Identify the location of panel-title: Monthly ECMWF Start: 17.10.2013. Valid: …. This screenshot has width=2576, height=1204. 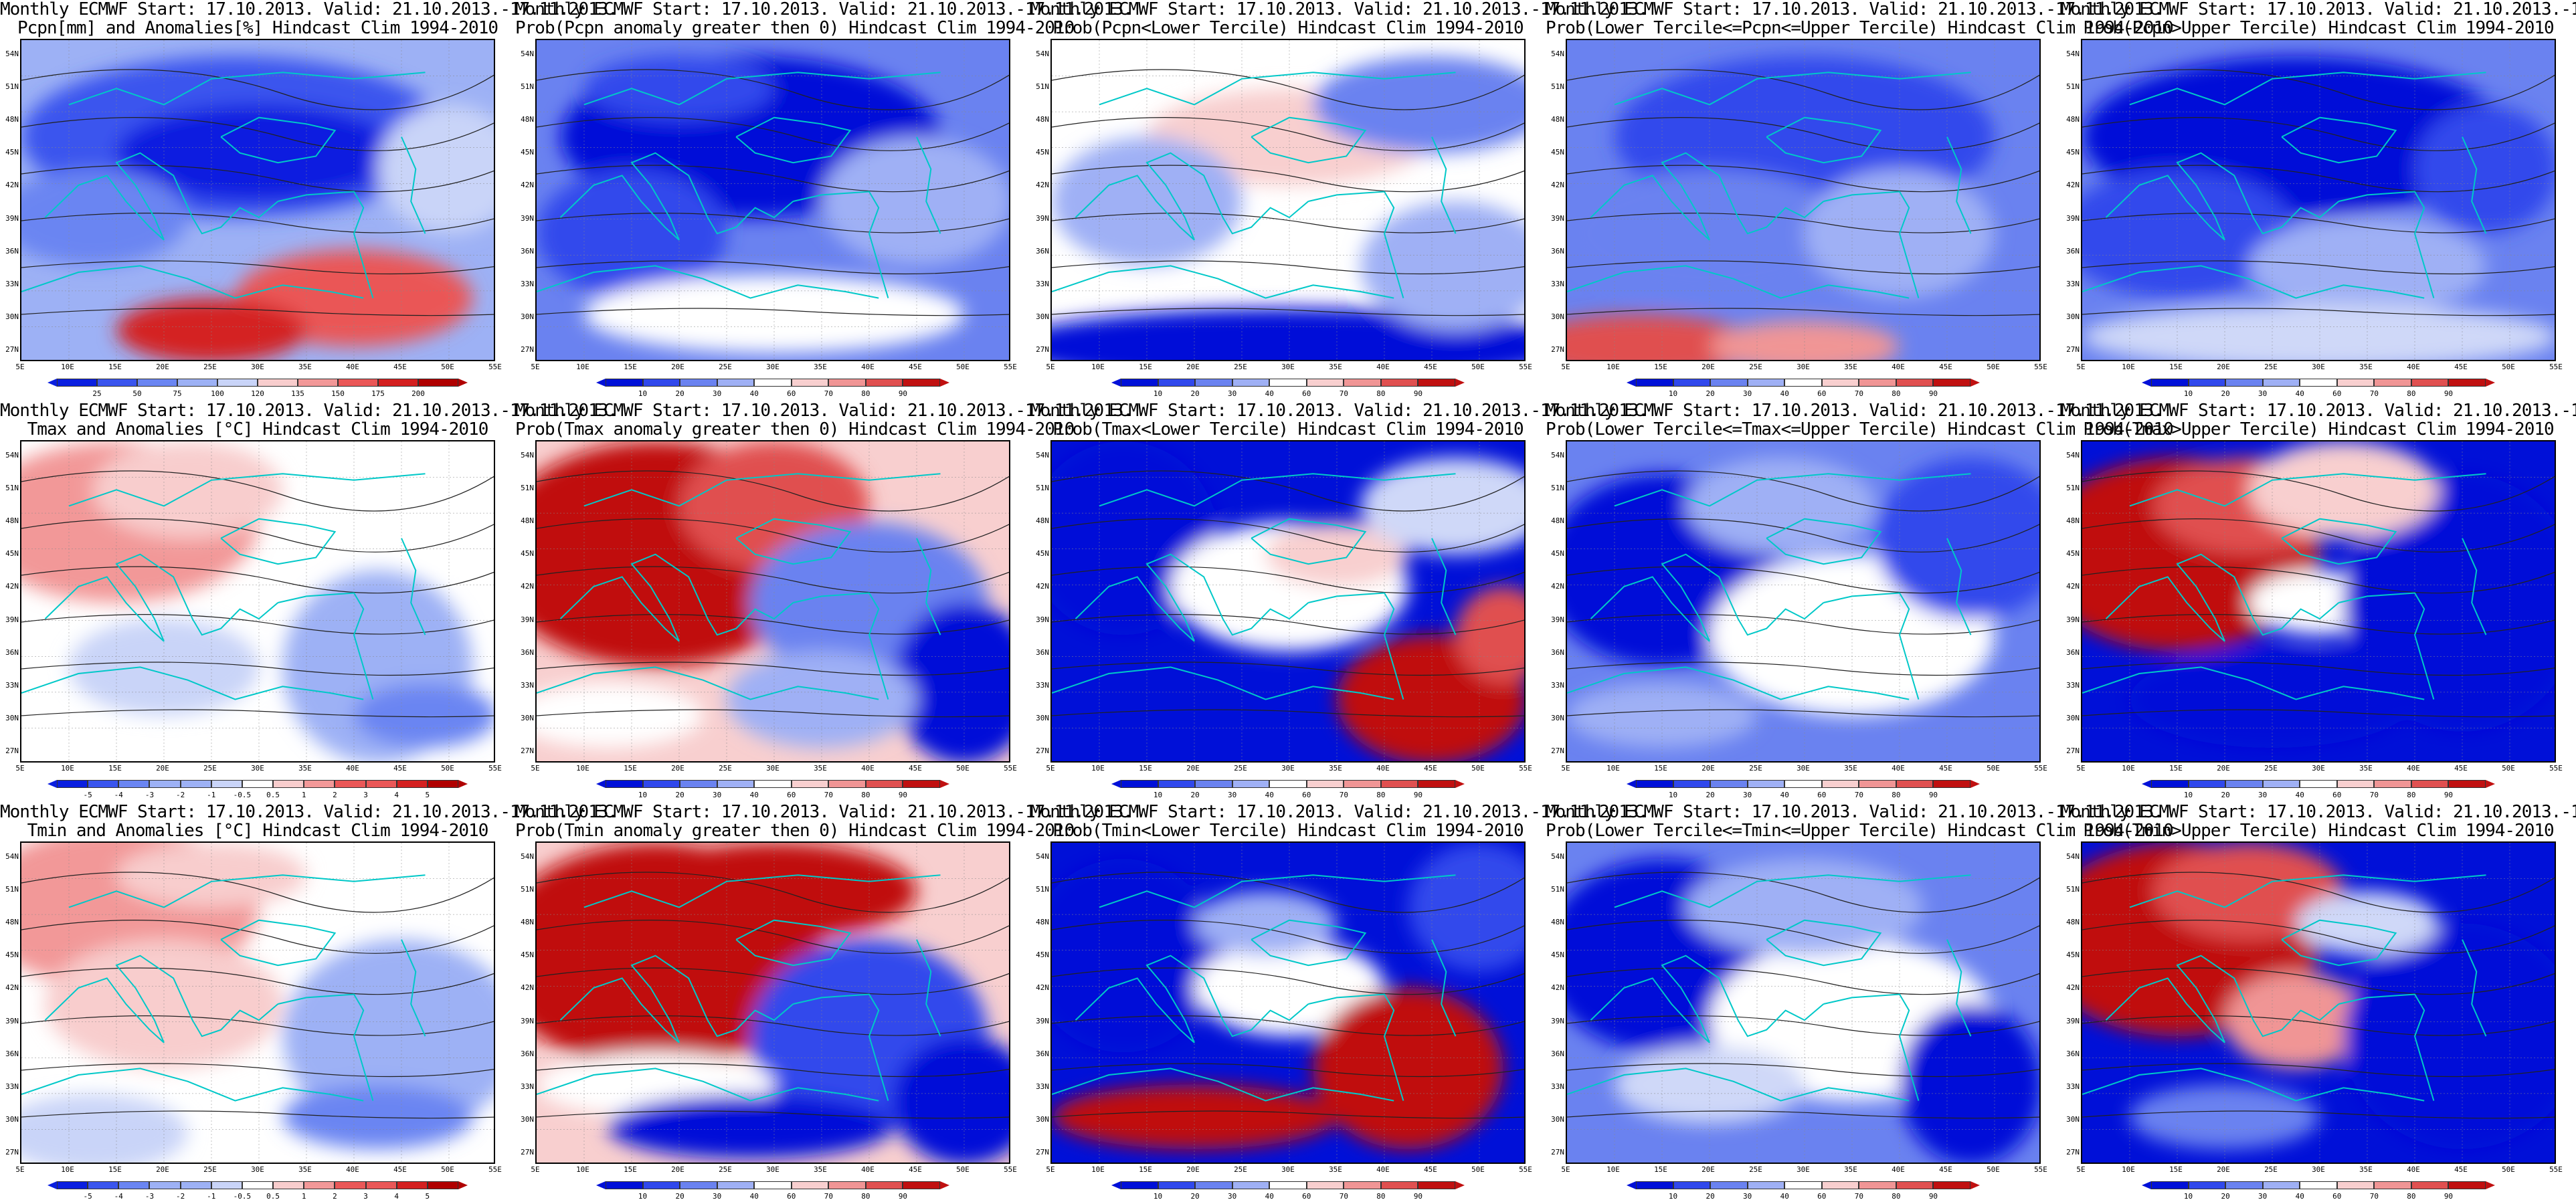
(1860, 420).